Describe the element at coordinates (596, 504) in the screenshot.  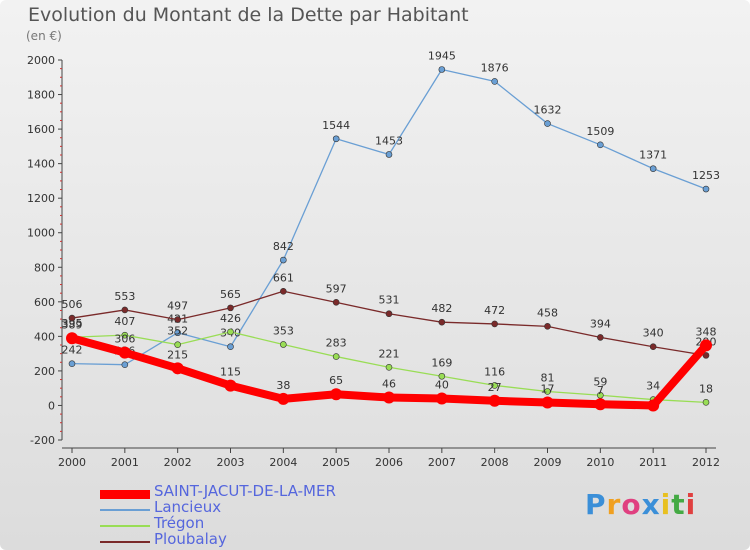
I see `logo-letter: P` at that location.